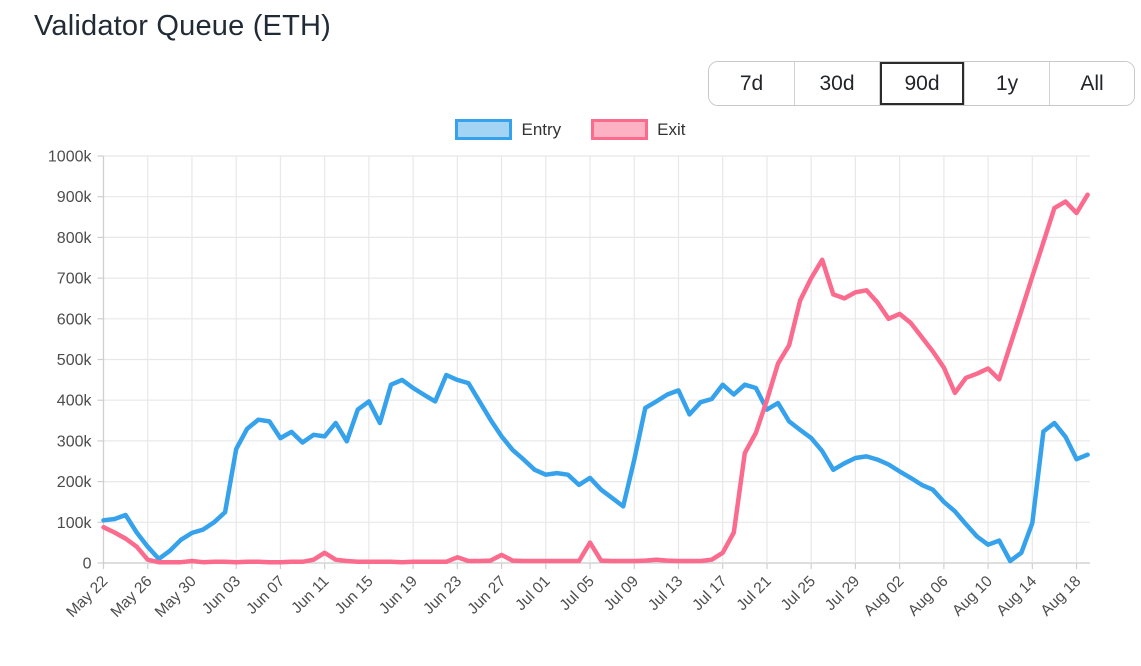 The height and width of the screenshot is (666, 1141). Describe the element at coordinates (532, 593) in the screenshot. I see `x-tick-label: Jul 01` at that location.